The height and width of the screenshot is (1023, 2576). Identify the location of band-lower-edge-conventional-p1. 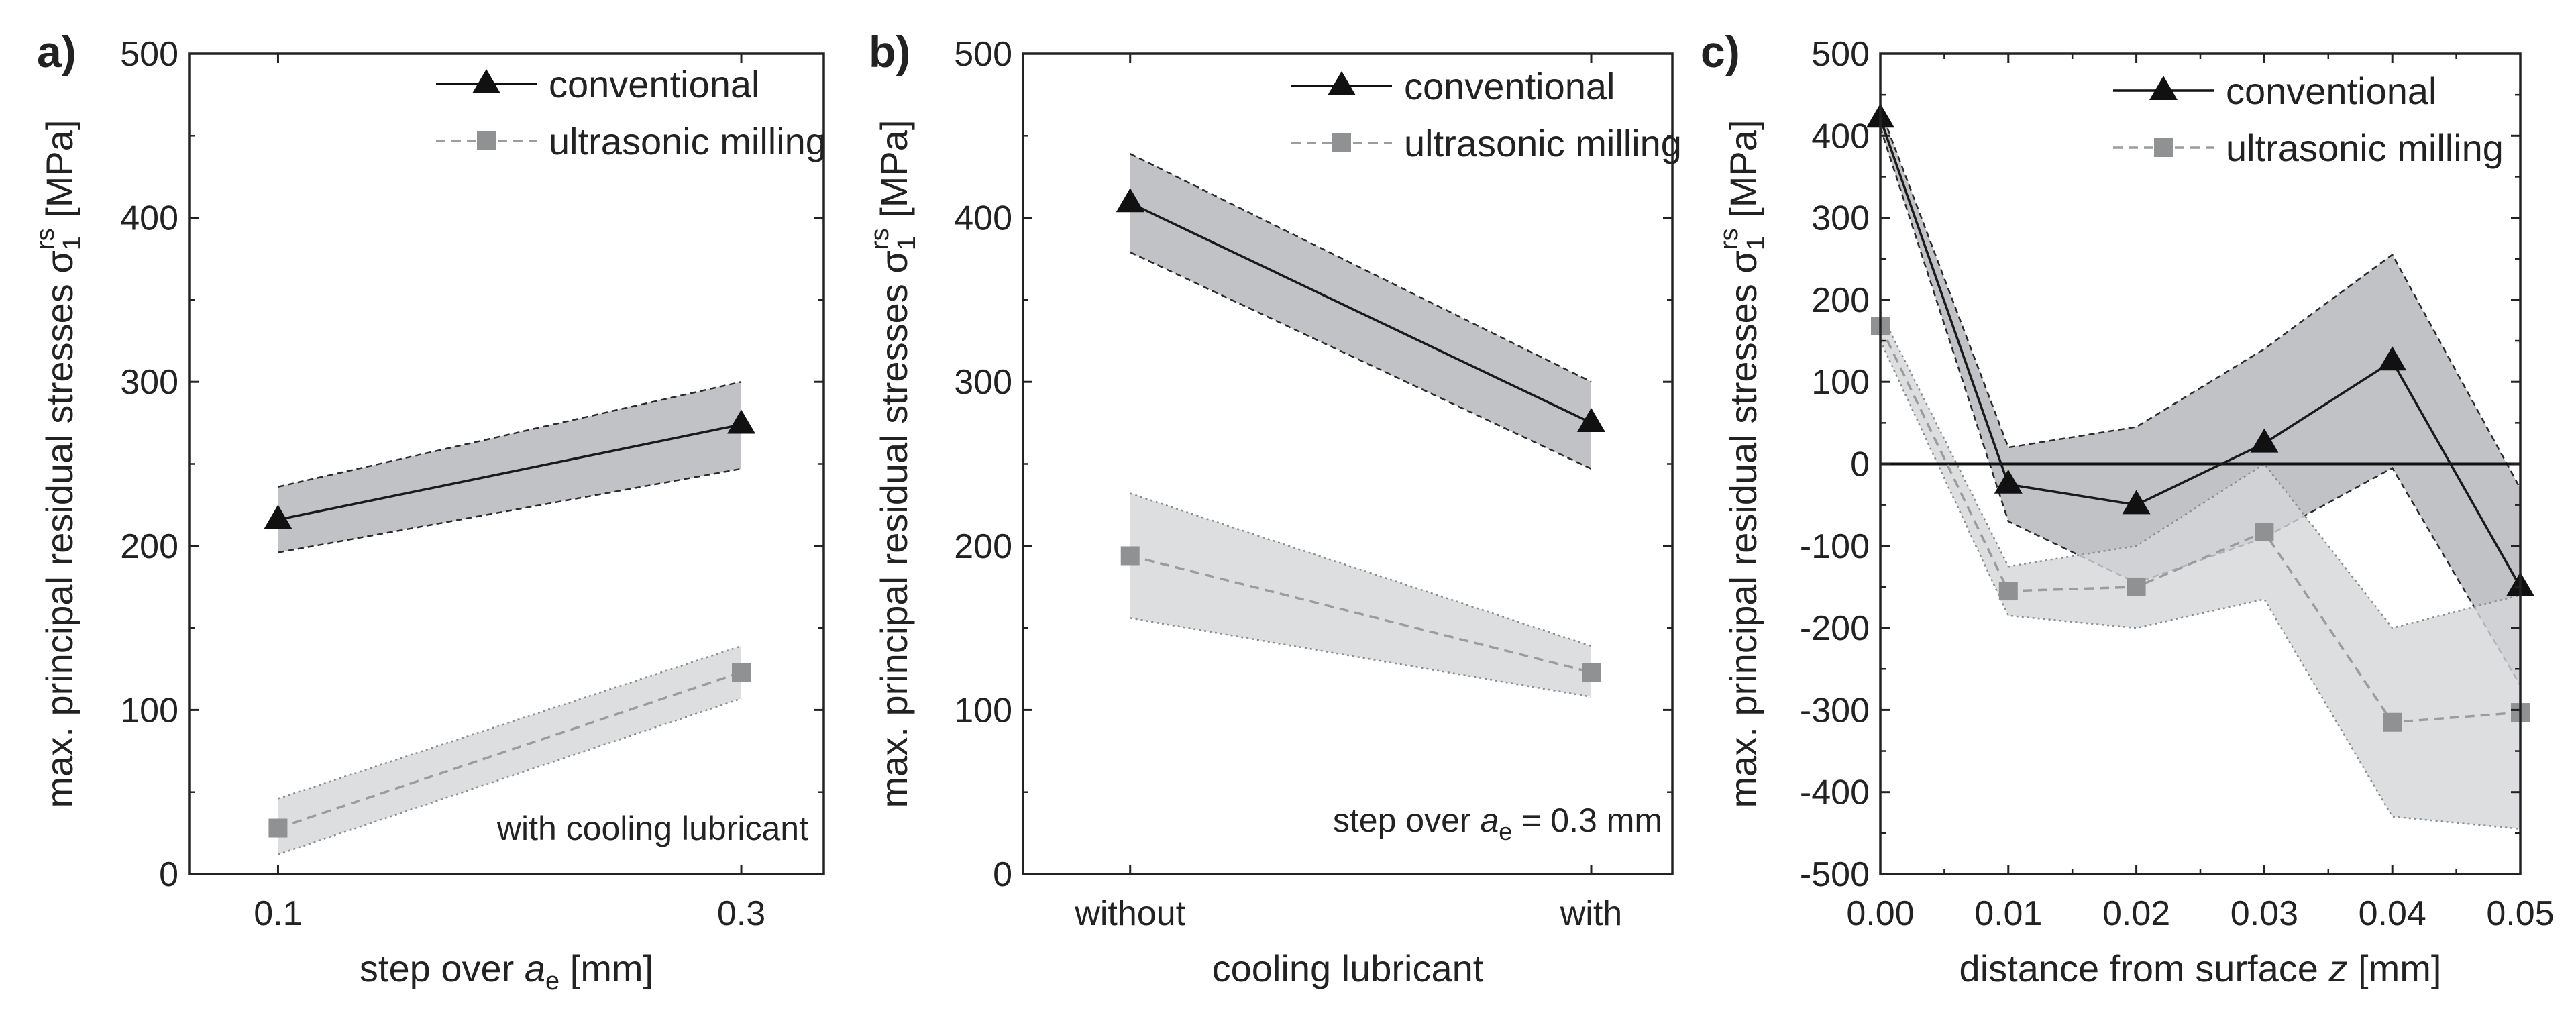
(1361, 360).